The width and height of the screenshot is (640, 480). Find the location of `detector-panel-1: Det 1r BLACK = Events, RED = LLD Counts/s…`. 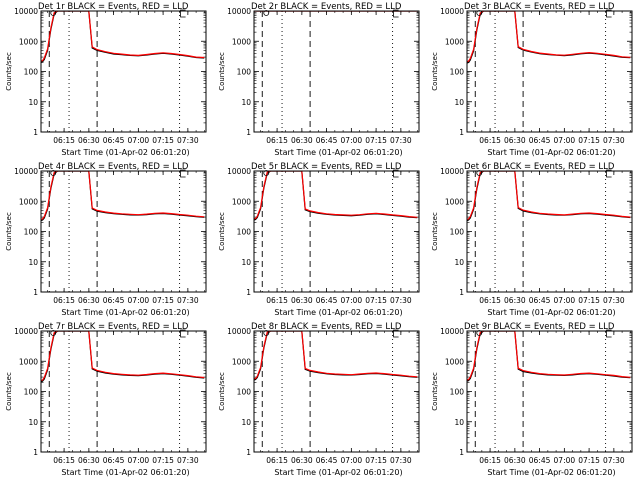

detector-panel-1: Det 1r BLACK = Events, RED = LLD Counts/s… is located at coordinates (106, 80).